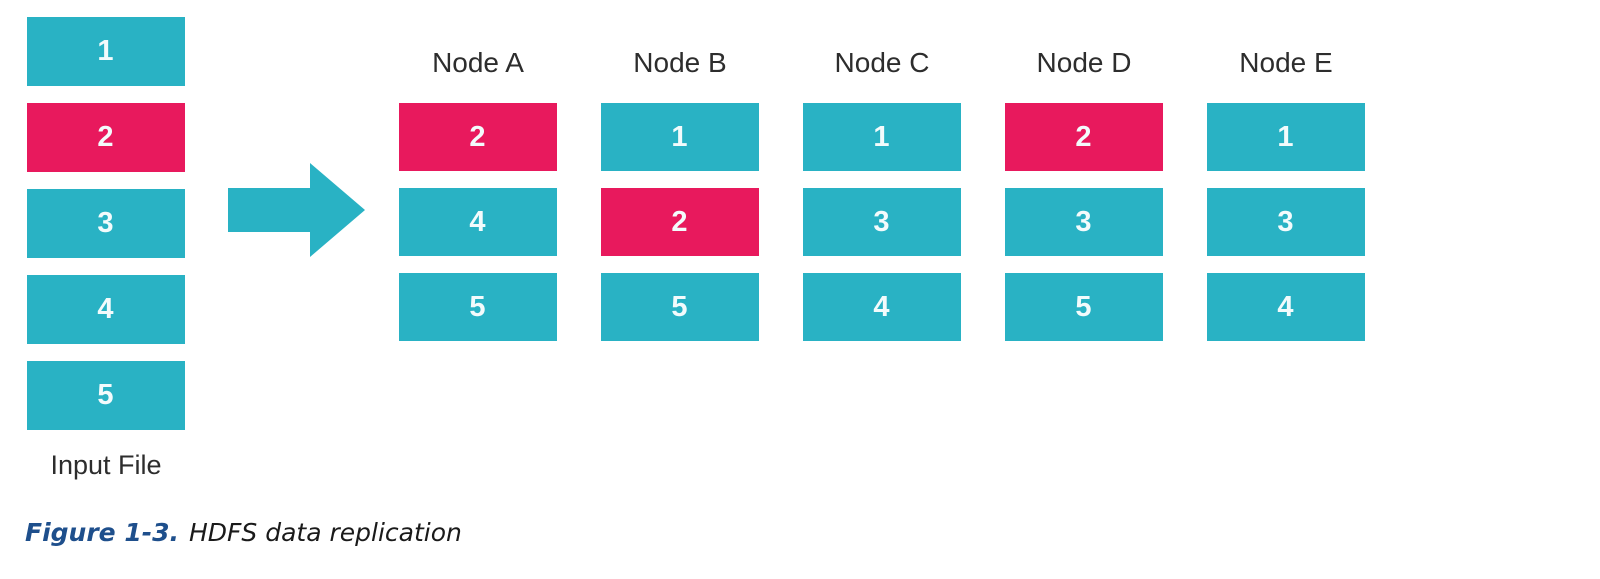 The height and width of the screenshot is (579, 1600). I want to click on figure-caption-label: Figure 1-3., so click(102, 532).